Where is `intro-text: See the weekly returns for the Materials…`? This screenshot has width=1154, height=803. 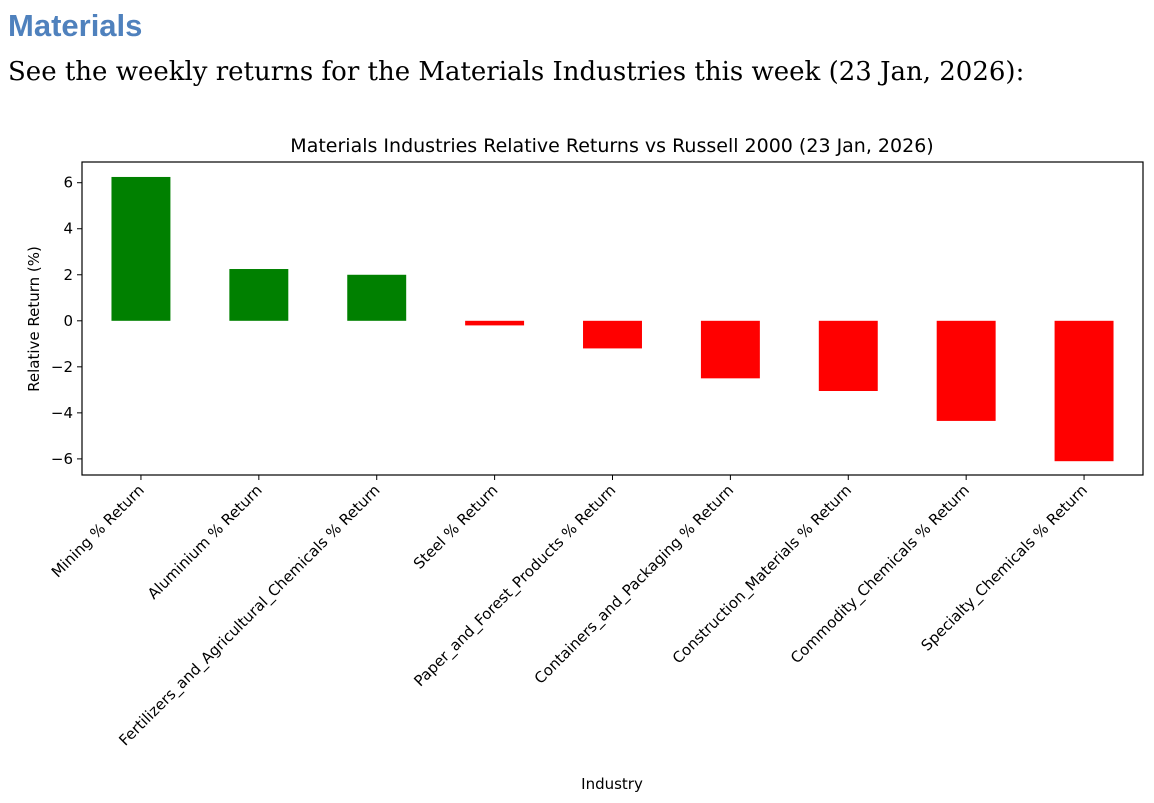
intro-text: See the weekly returns for the Materials… is located at coordinates (516, 72).